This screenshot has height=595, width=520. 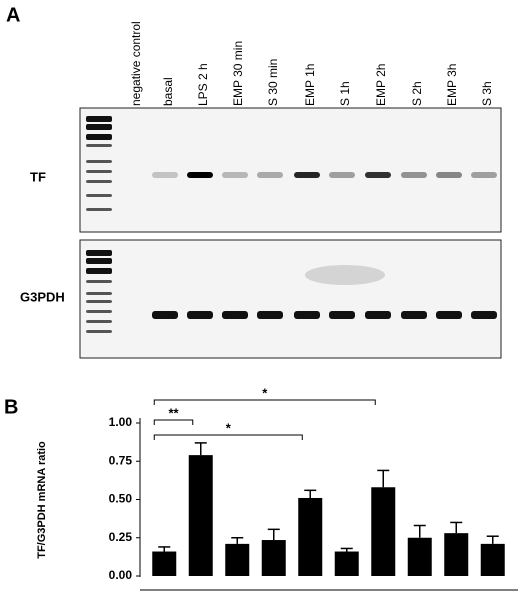 I want to click on lane-label: EMP 2h, so click(x=381, y=85).